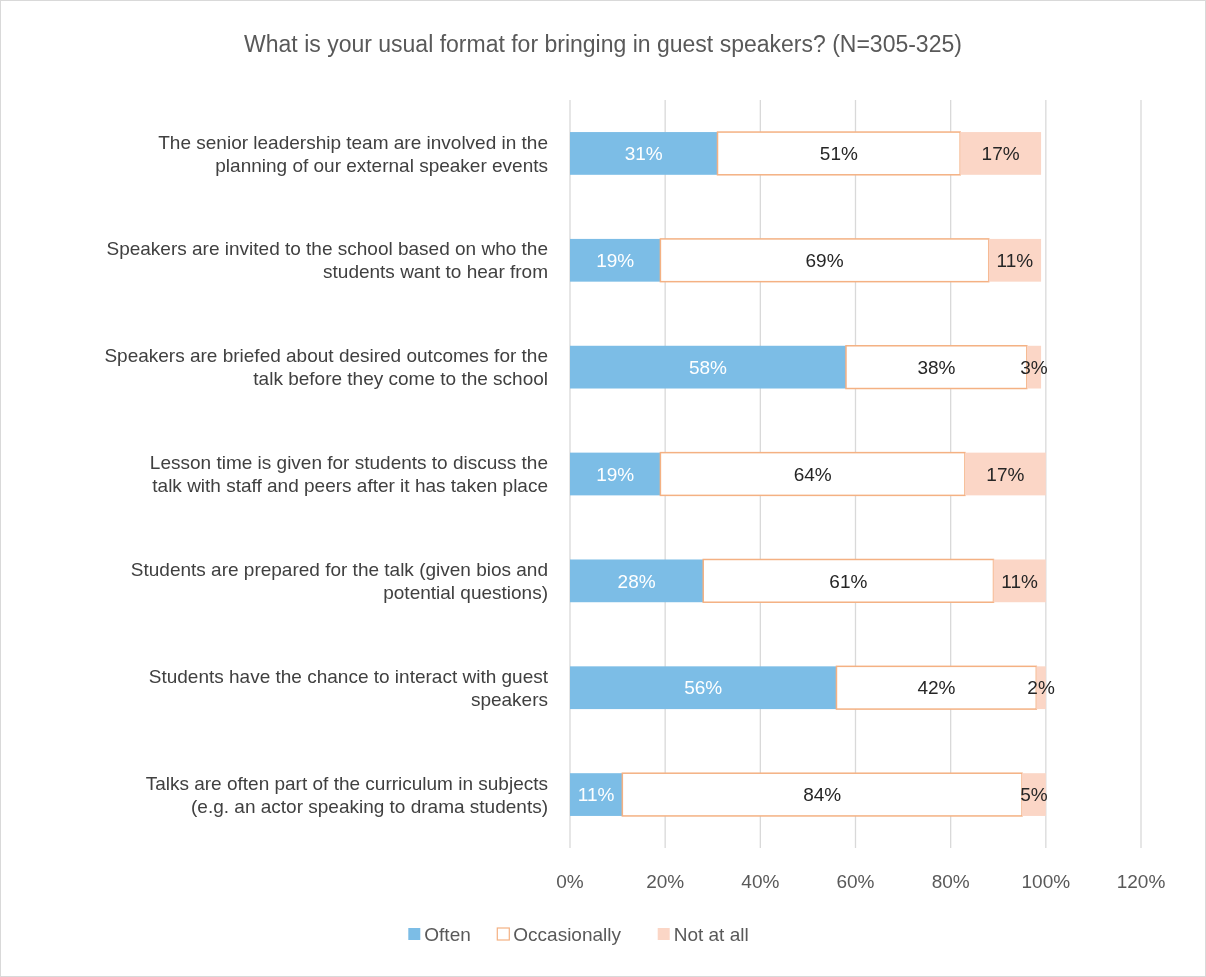 This screenshot has width=1206, height=977. I want to click on legend-label: Not at all, so click(711, 934).